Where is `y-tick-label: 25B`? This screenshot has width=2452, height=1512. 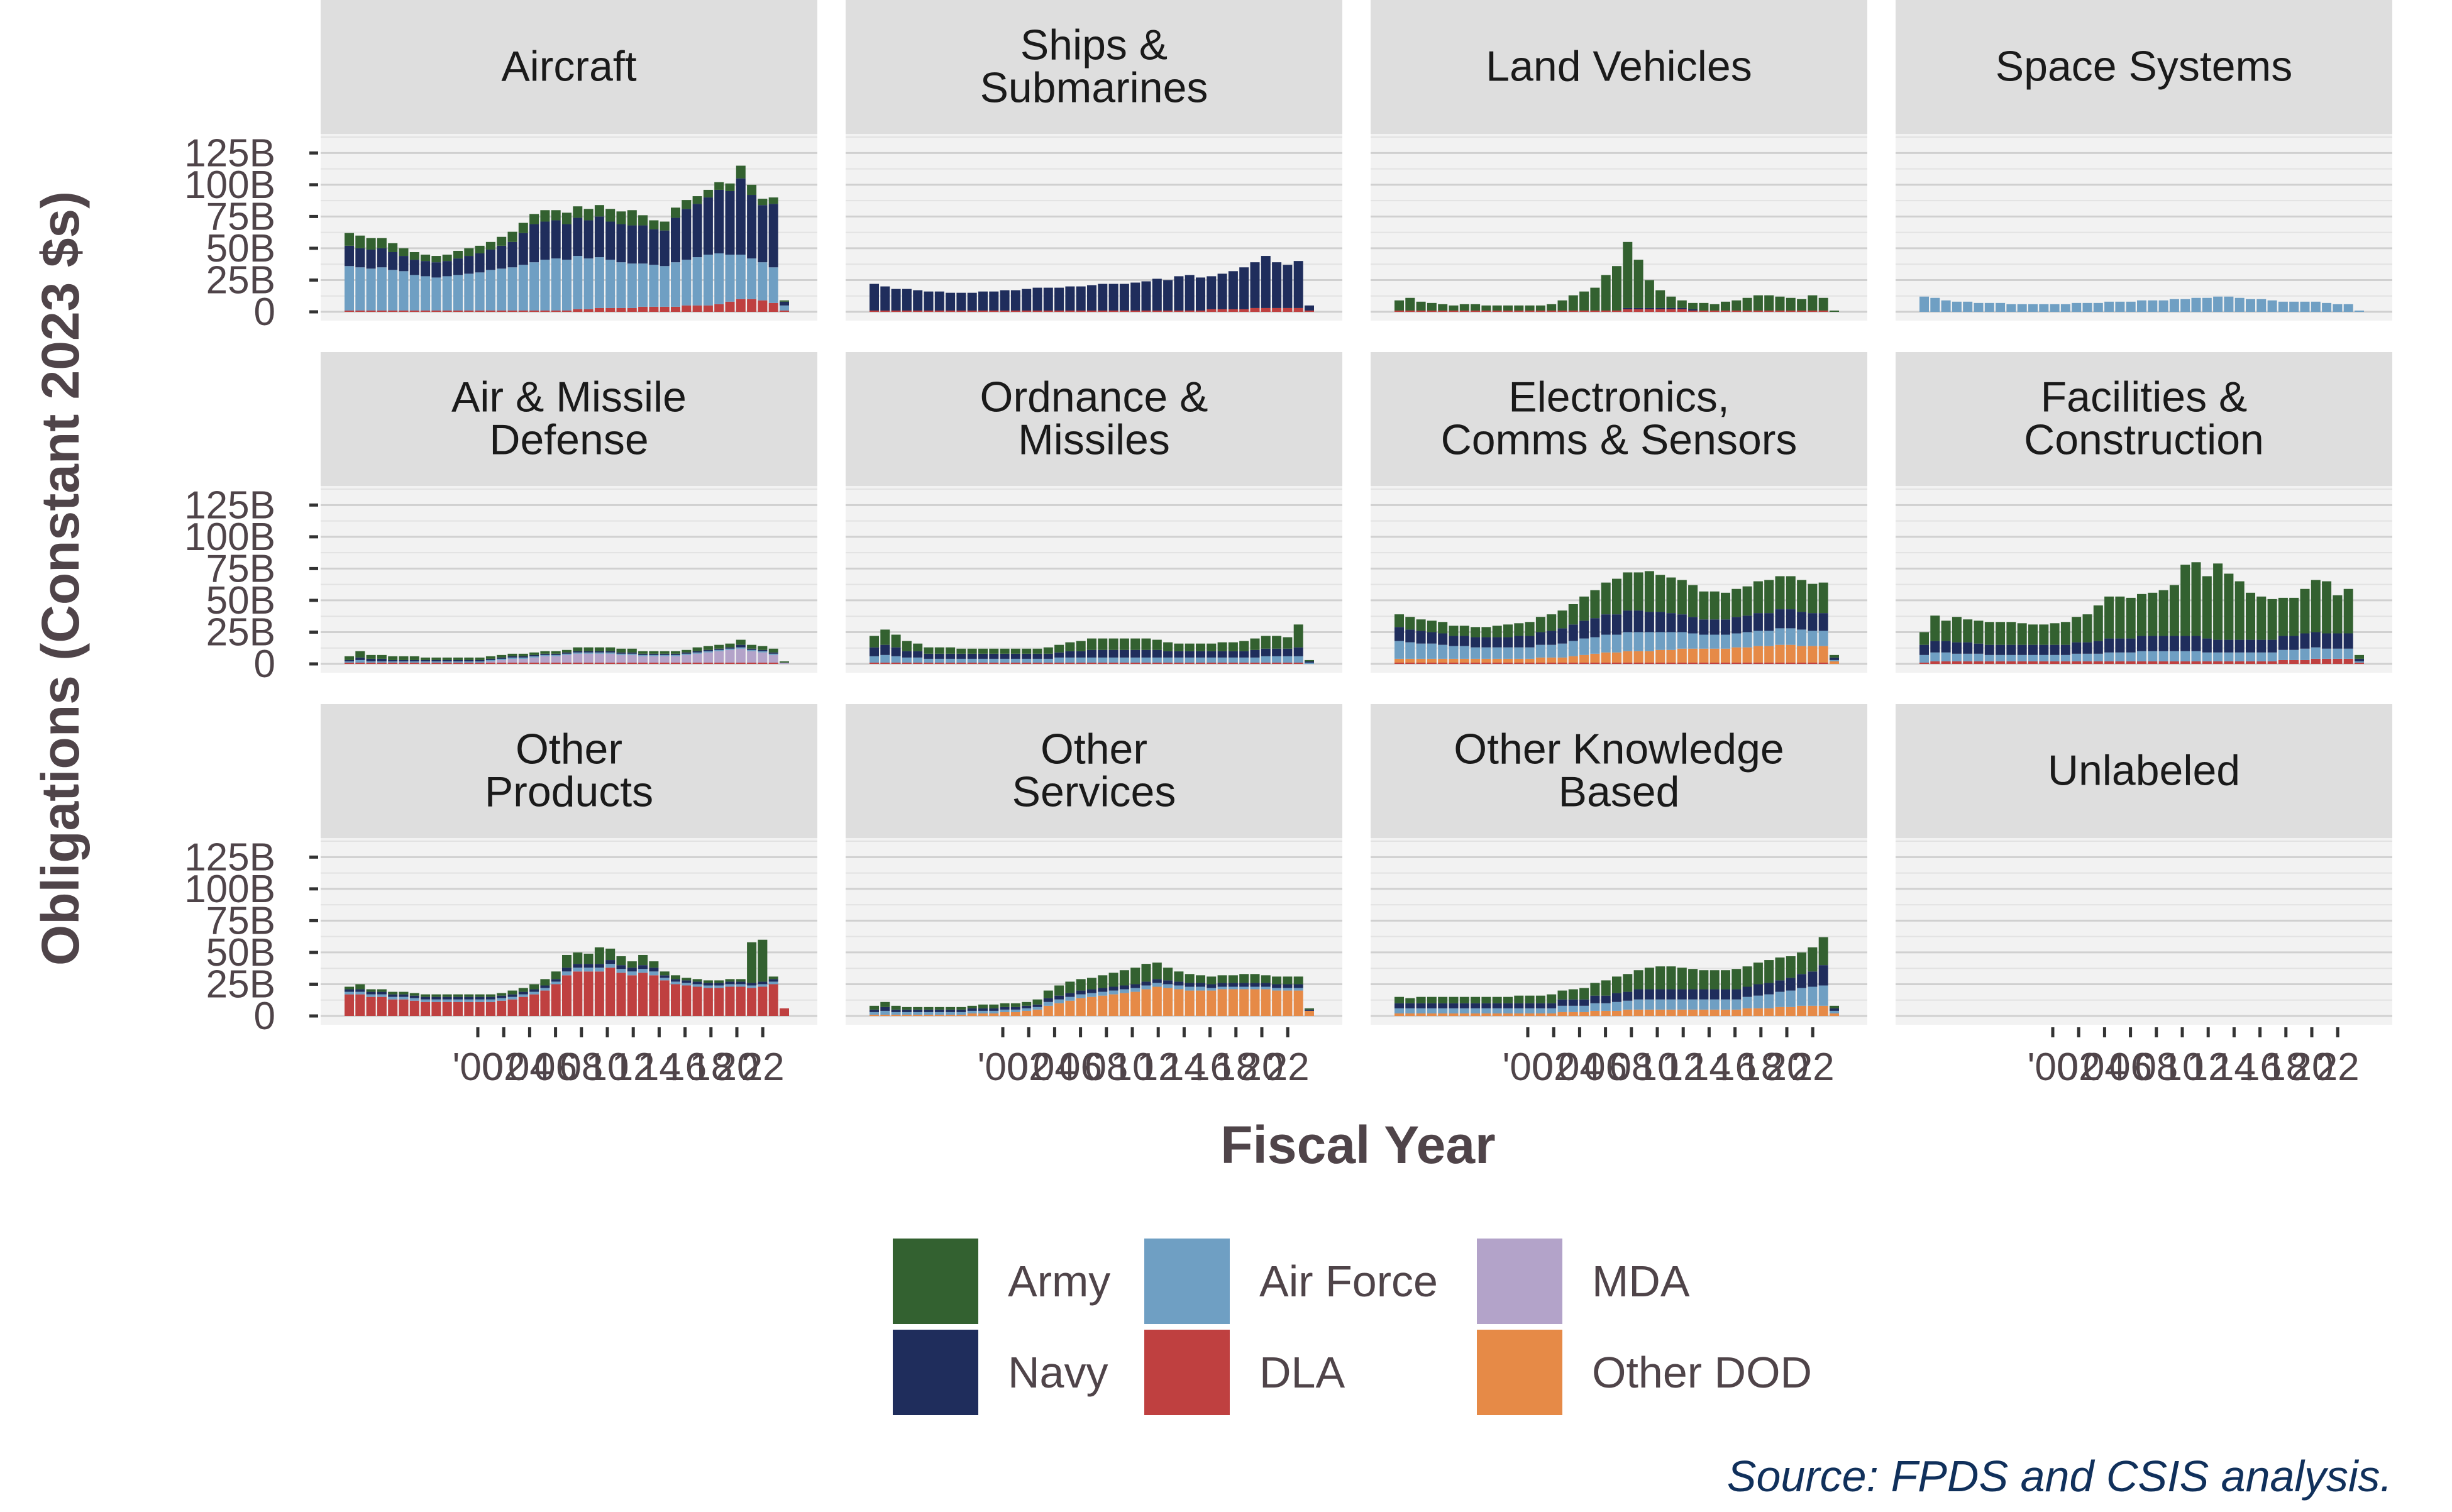
y-tick-label: 25B is located at coordinates (240, 280).